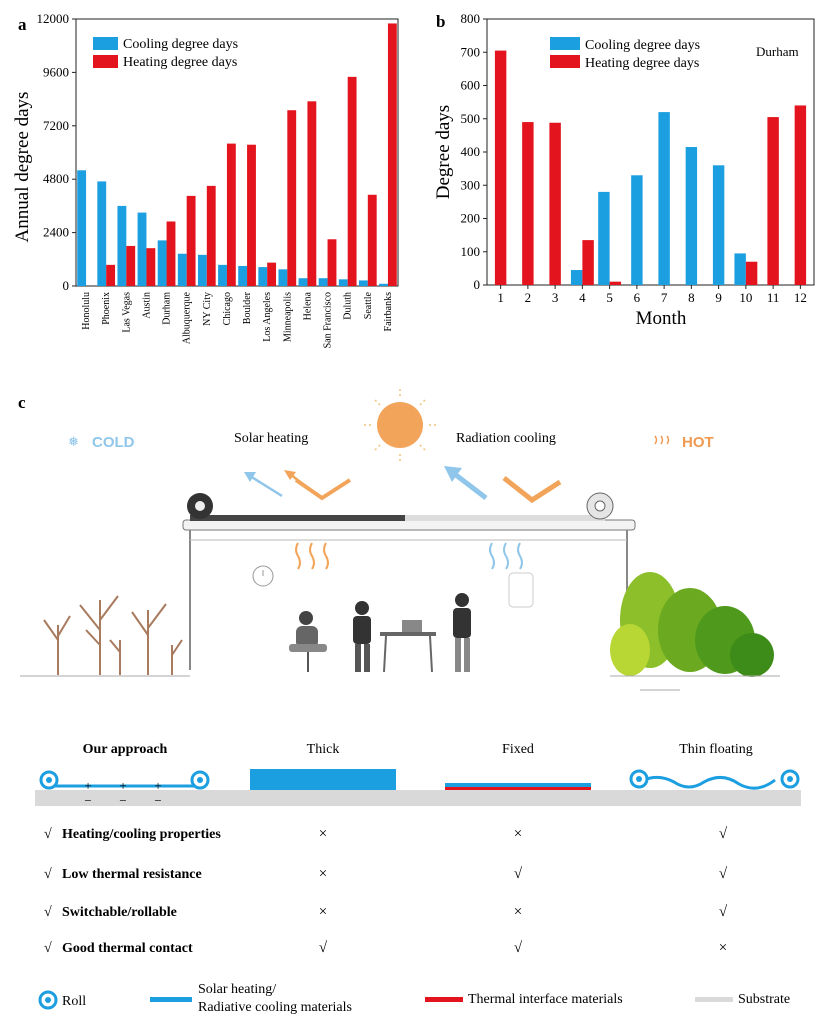 The width and height of the screenshot is (831, 1020). I want to click on heating-bar-helena, so click(312, 193).